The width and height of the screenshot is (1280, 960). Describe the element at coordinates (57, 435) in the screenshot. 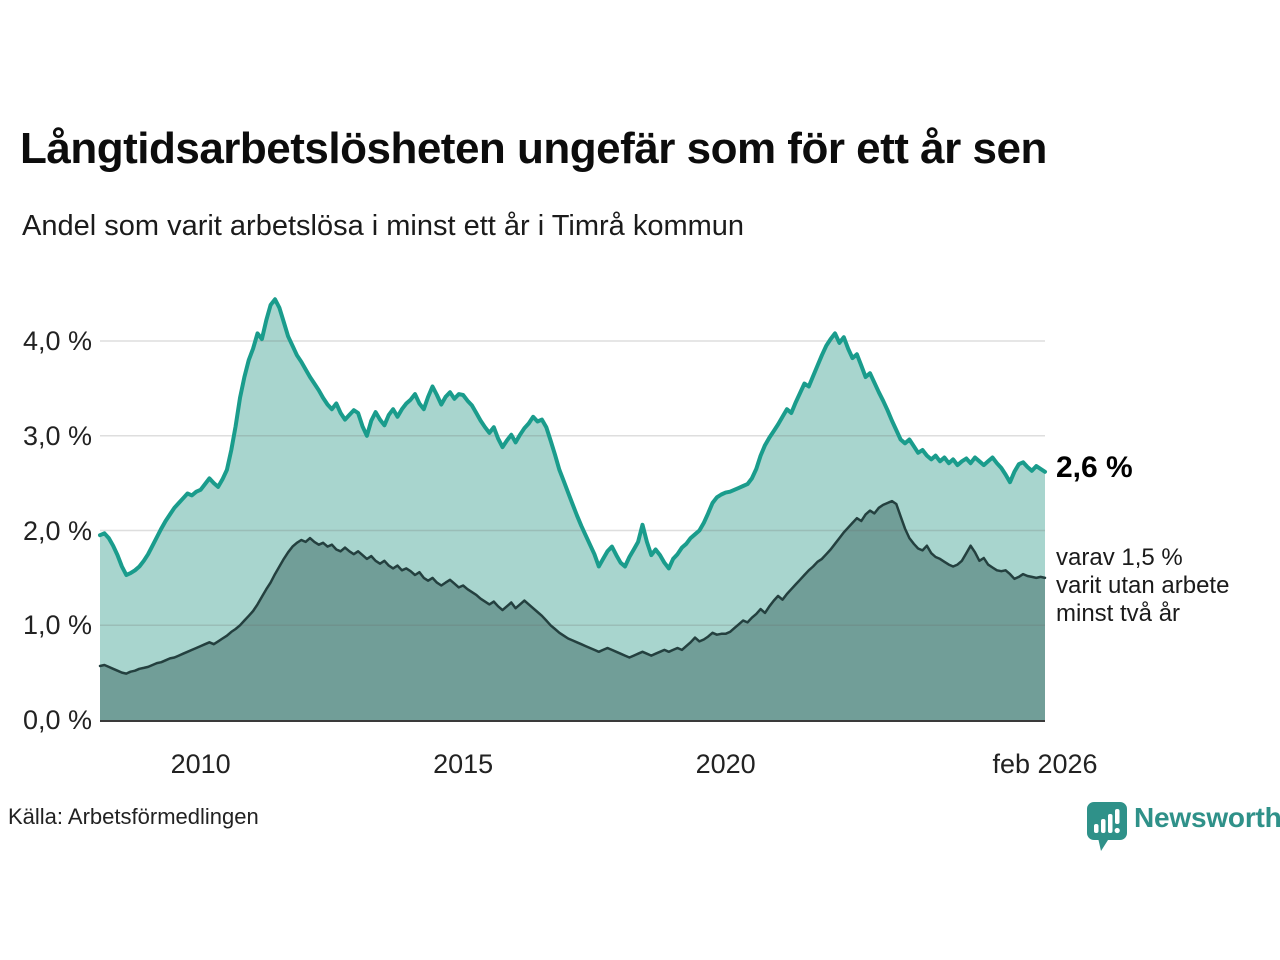

I see `y-tick-label: 3,0 %` at that location.